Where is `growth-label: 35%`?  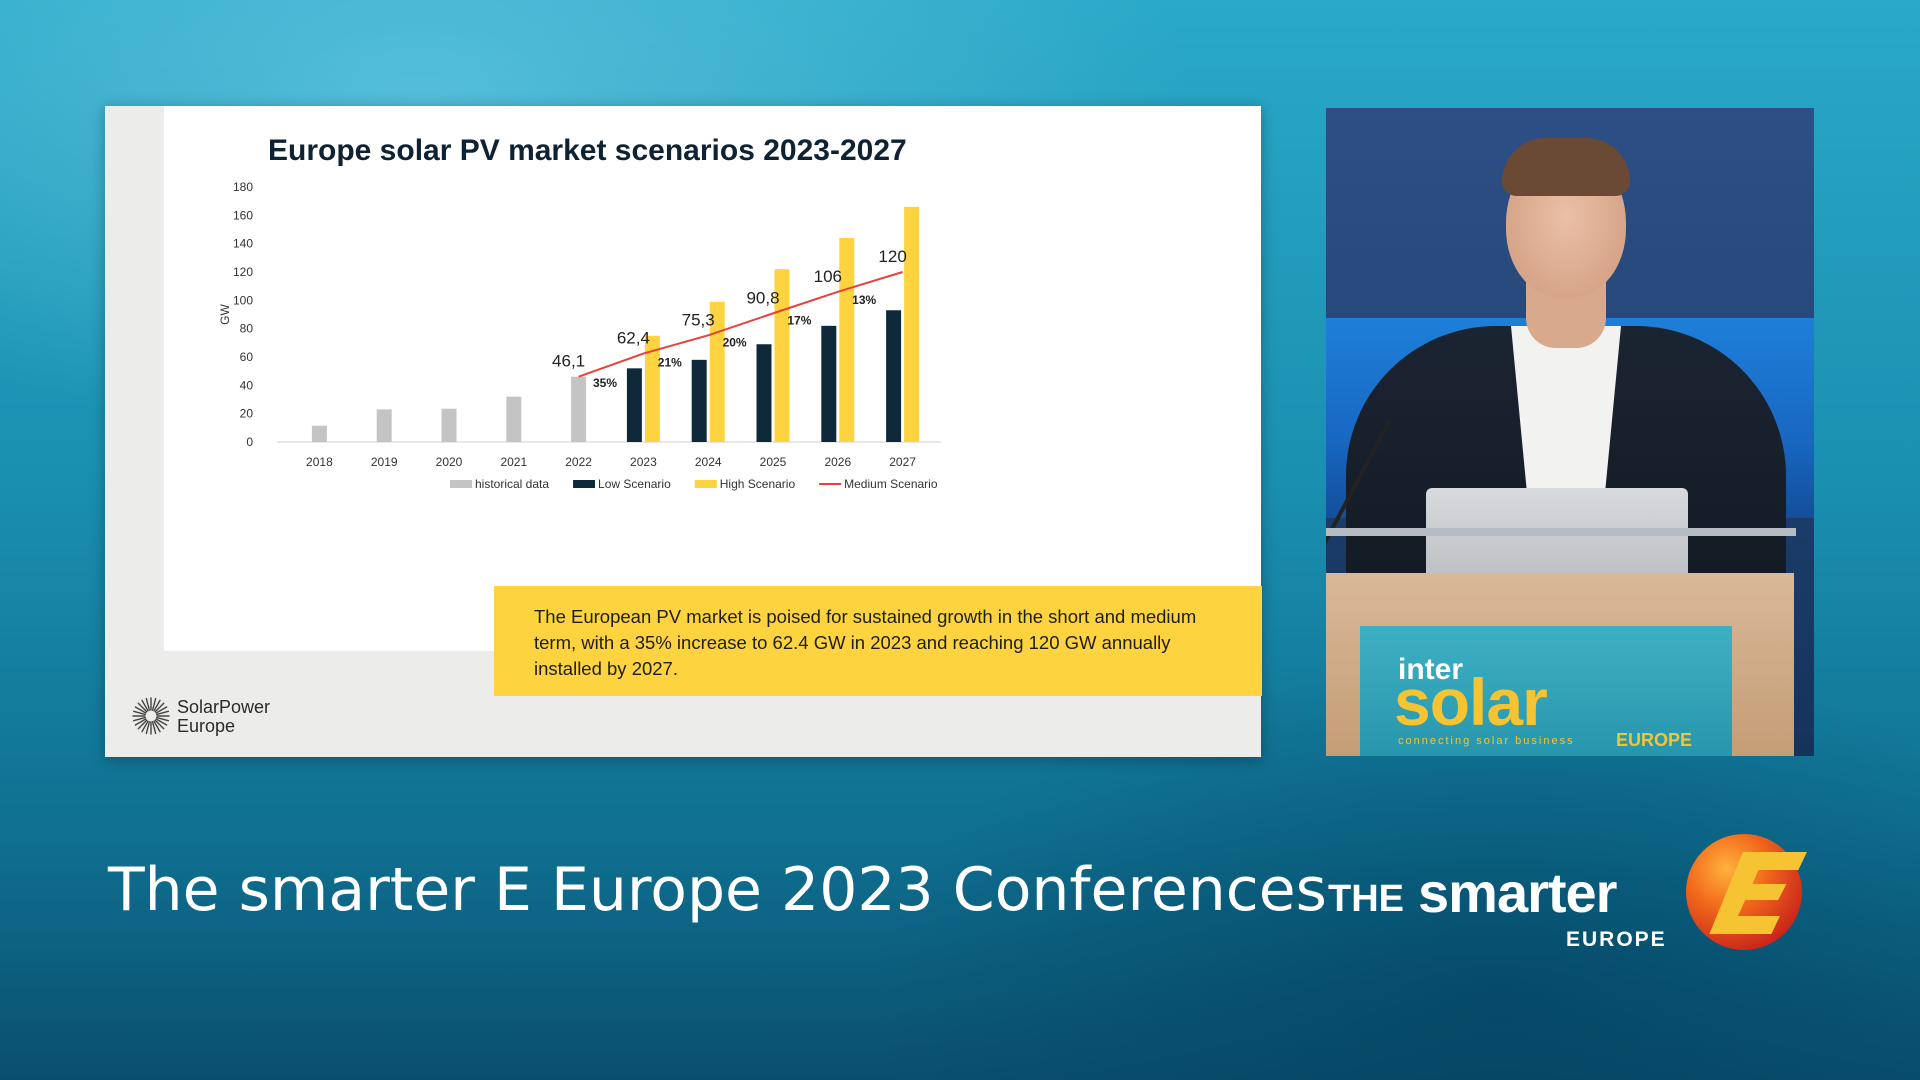
growth-label: 35% is located at coordinates (605, 383).